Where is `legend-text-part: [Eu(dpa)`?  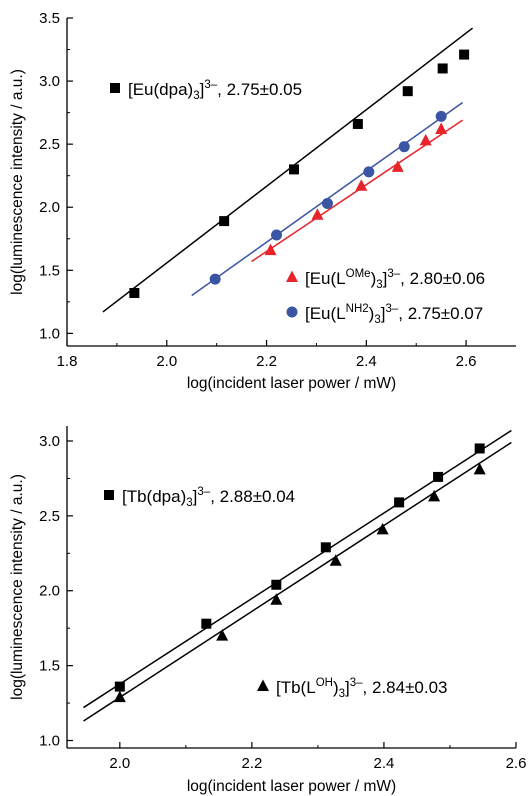
legend-text-part: [Eu(dpa) is located at coordinates (160, 89).